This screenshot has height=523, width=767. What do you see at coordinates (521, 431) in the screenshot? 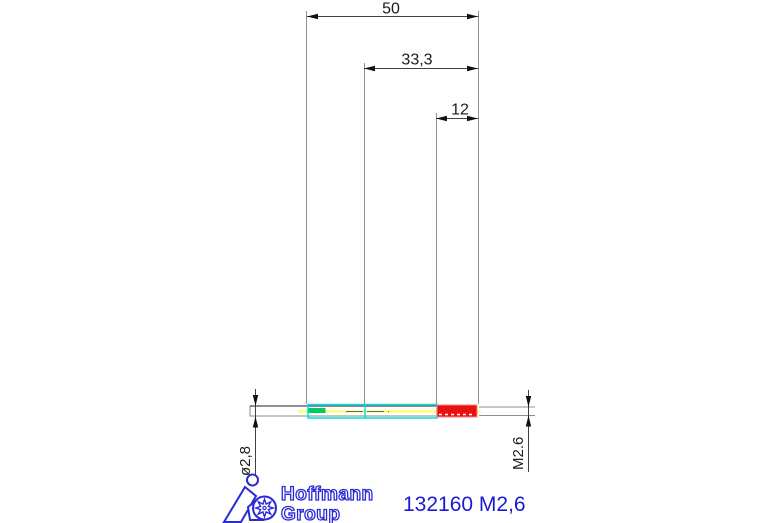
I see `dimension-thread-designation: M2.6` at bounding box center [521, 431].